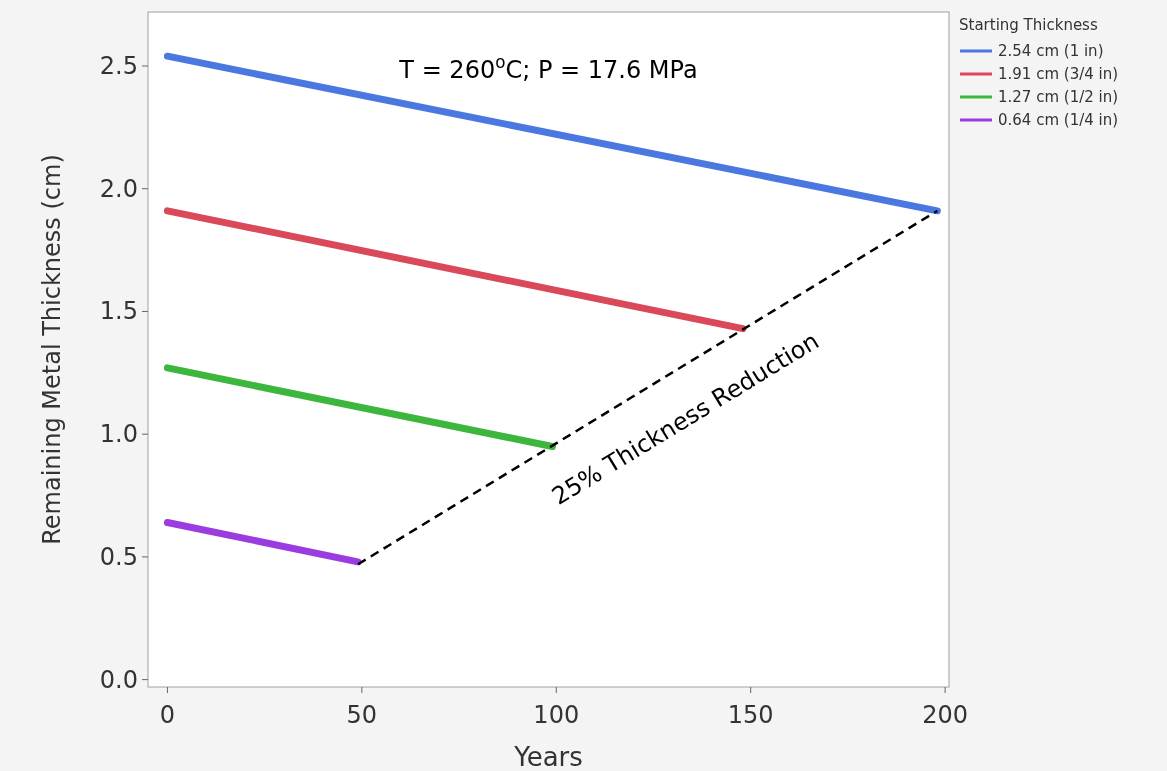  Describe the element at coordinates (1051, 51) in the screenshot. I see `legend-label: 2.54 cm (1 in)` at that location.